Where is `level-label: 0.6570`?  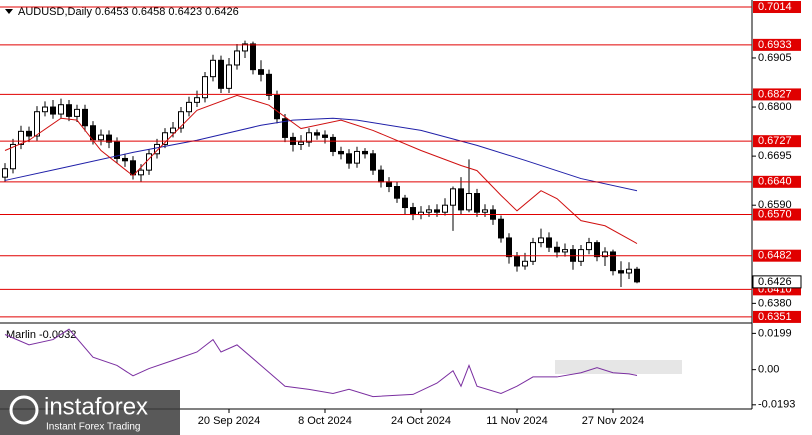 level-label: 0.6570 is located at coordinates (775, 214).